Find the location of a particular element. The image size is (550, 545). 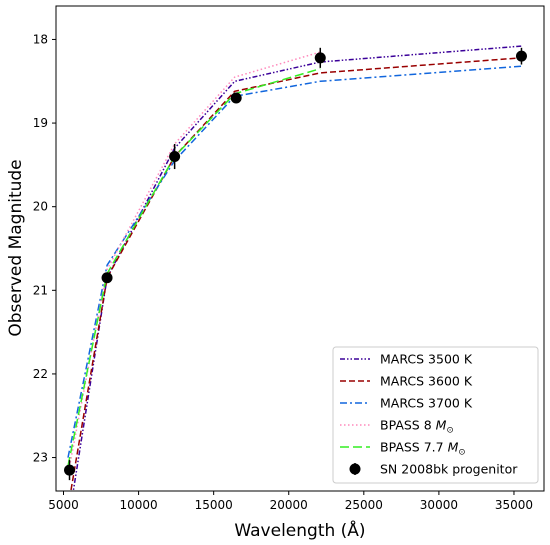

legend-label-0: MARCS 3500 K is located at coordinates (426, 359).